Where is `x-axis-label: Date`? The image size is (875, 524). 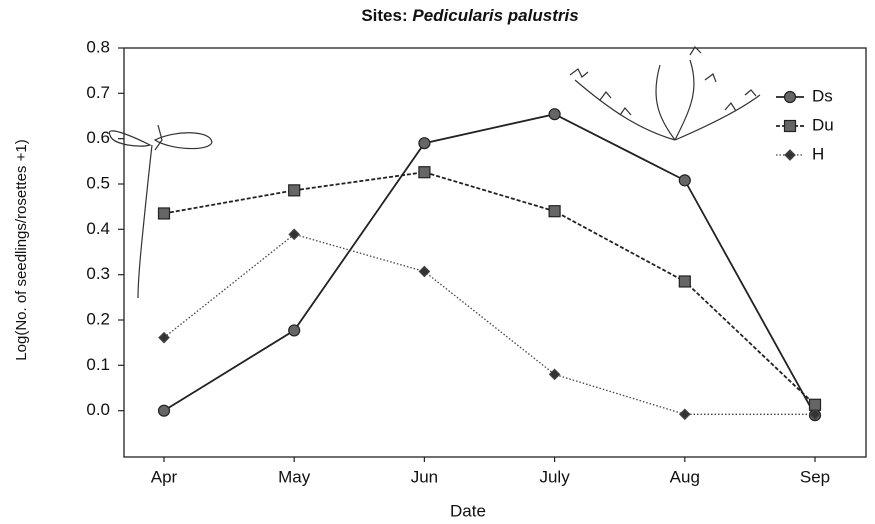
x-axis-label: Date is located at coordinates (468, 510).